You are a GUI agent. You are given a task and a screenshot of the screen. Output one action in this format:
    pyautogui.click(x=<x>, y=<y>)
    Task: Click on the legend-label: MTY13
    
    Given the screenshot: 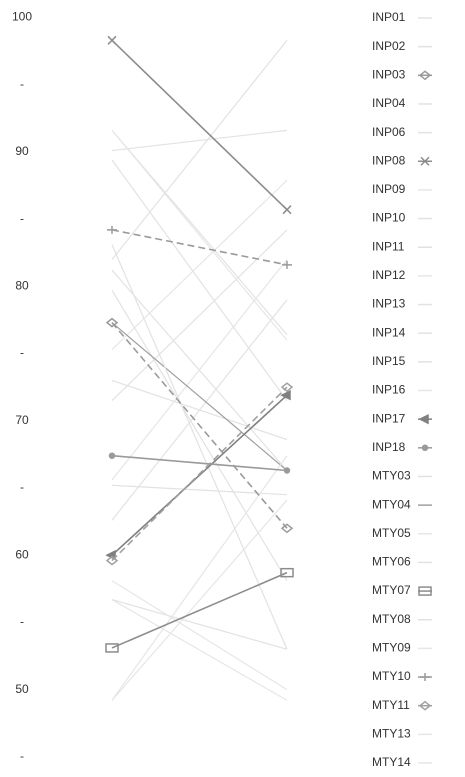 What is the action you would take?
    pyautogui.click(x=391, y=734)
    